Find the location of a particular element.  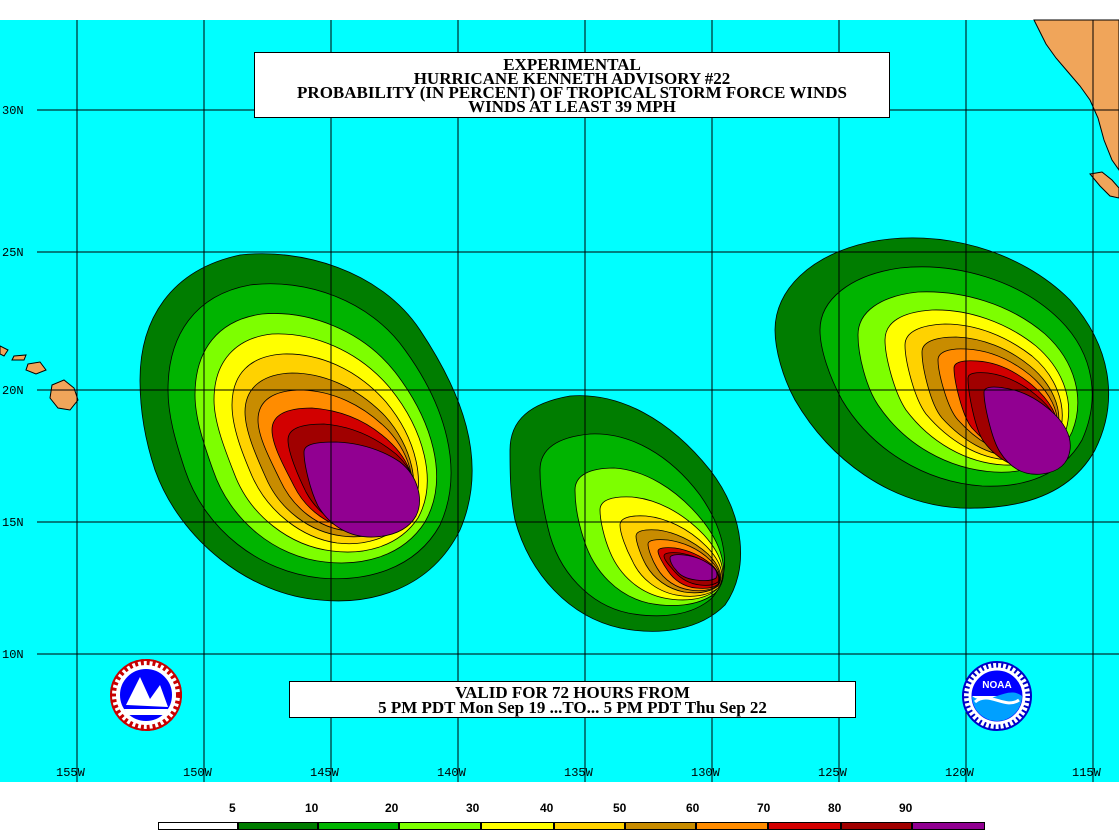

lon-label-150w: 150W is located at coordinates (198, 773).